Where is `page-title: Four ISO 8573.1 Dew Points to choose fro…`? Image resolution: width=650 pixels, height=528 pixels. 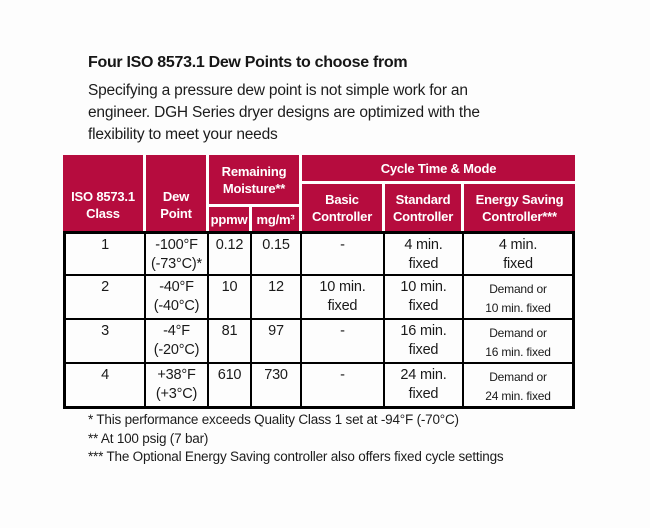
page-title: Four ISO 8573.1 Dew Points to choose fro… is located at coordinates (248, 62).